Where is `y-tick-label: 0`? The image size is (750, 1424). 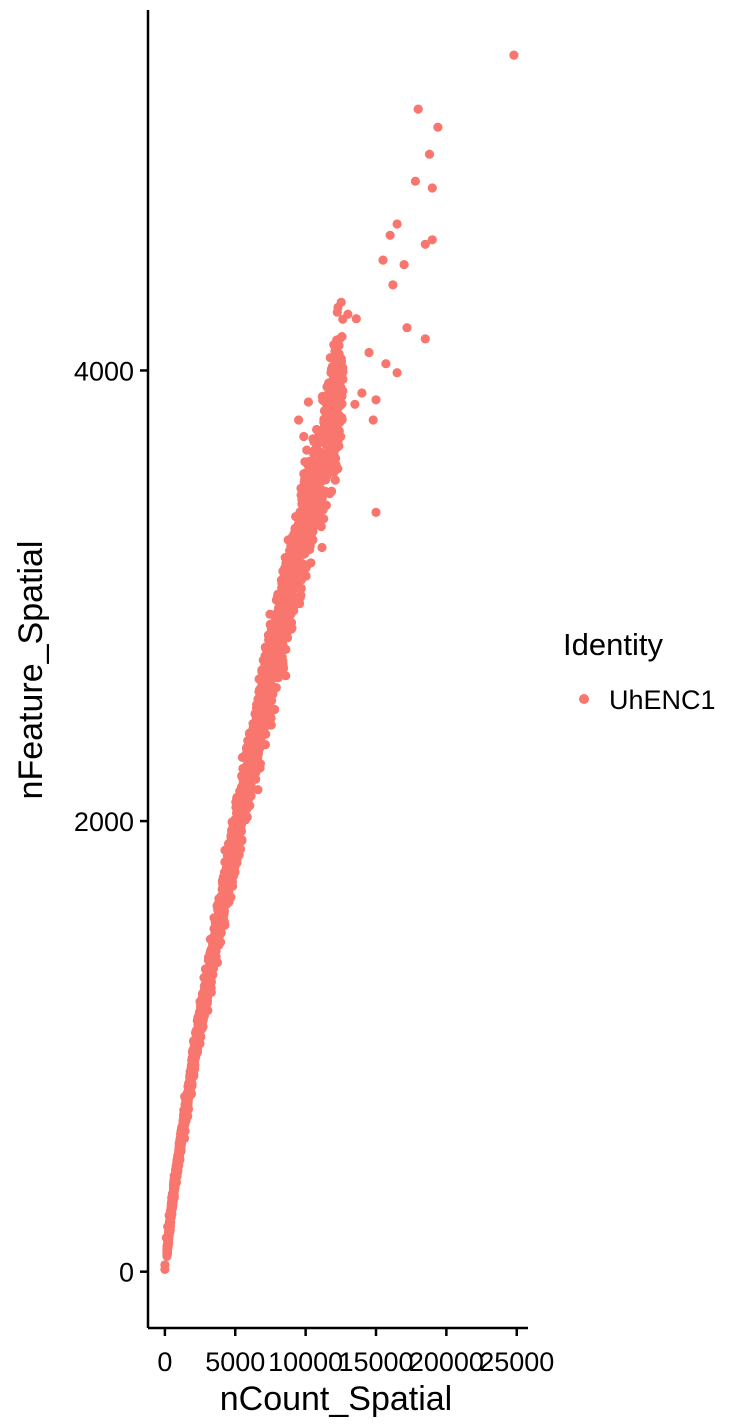 y-tick-label: 0 is located at coordinates (126, 1273).